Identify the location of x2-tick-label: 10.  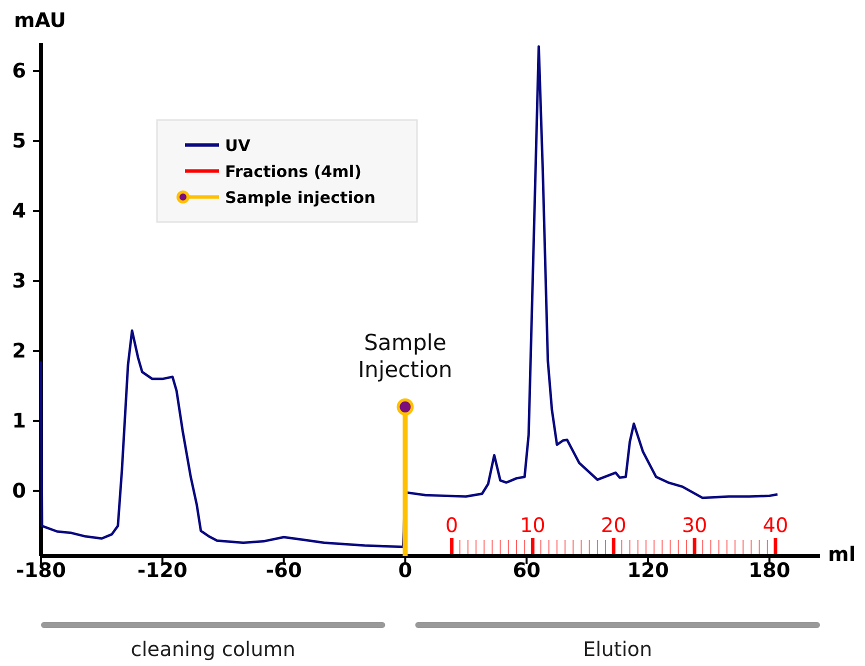
(533, 525).